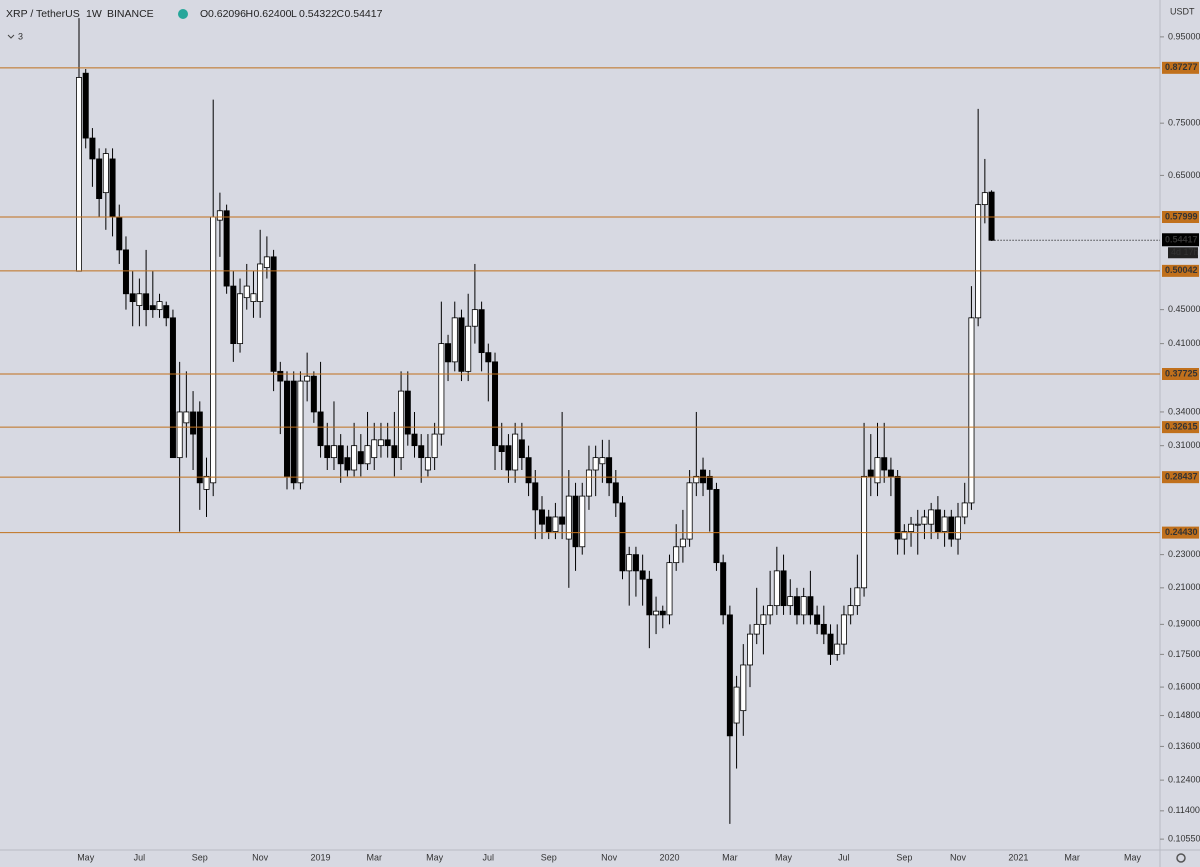 The height and width of the screenshot is (867, 1200). What do you see at coordinates (549, 857) in the screenshot?
I see `x-tick-label: Sep` at bounding box center [549, 857].